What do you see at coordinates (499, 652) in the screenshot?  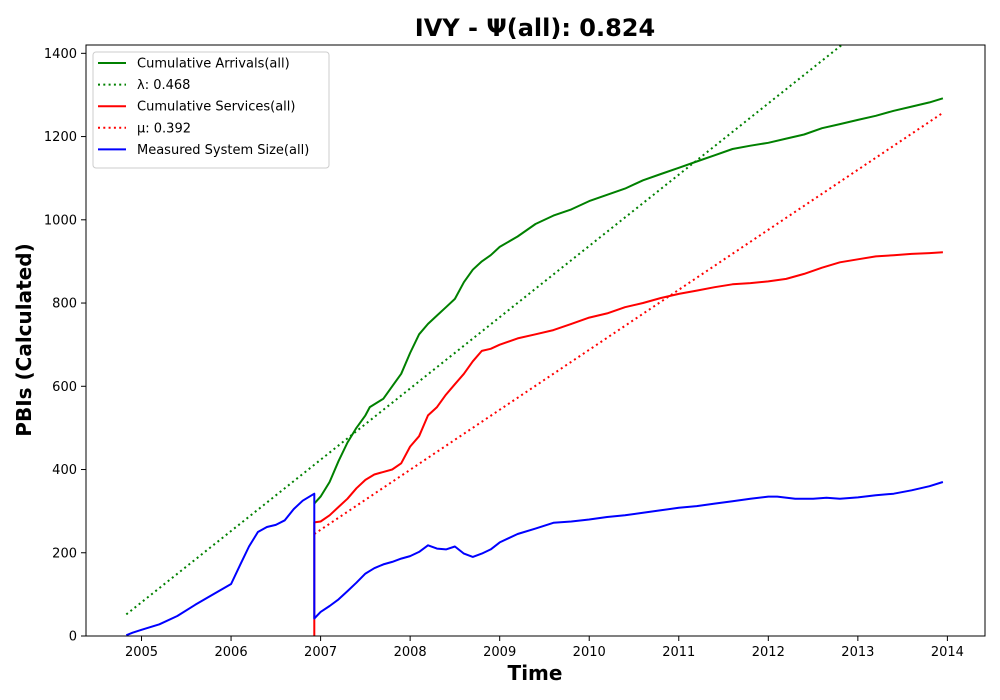 I see `x-tick-label: 2009` at bounding box center [499, 652].